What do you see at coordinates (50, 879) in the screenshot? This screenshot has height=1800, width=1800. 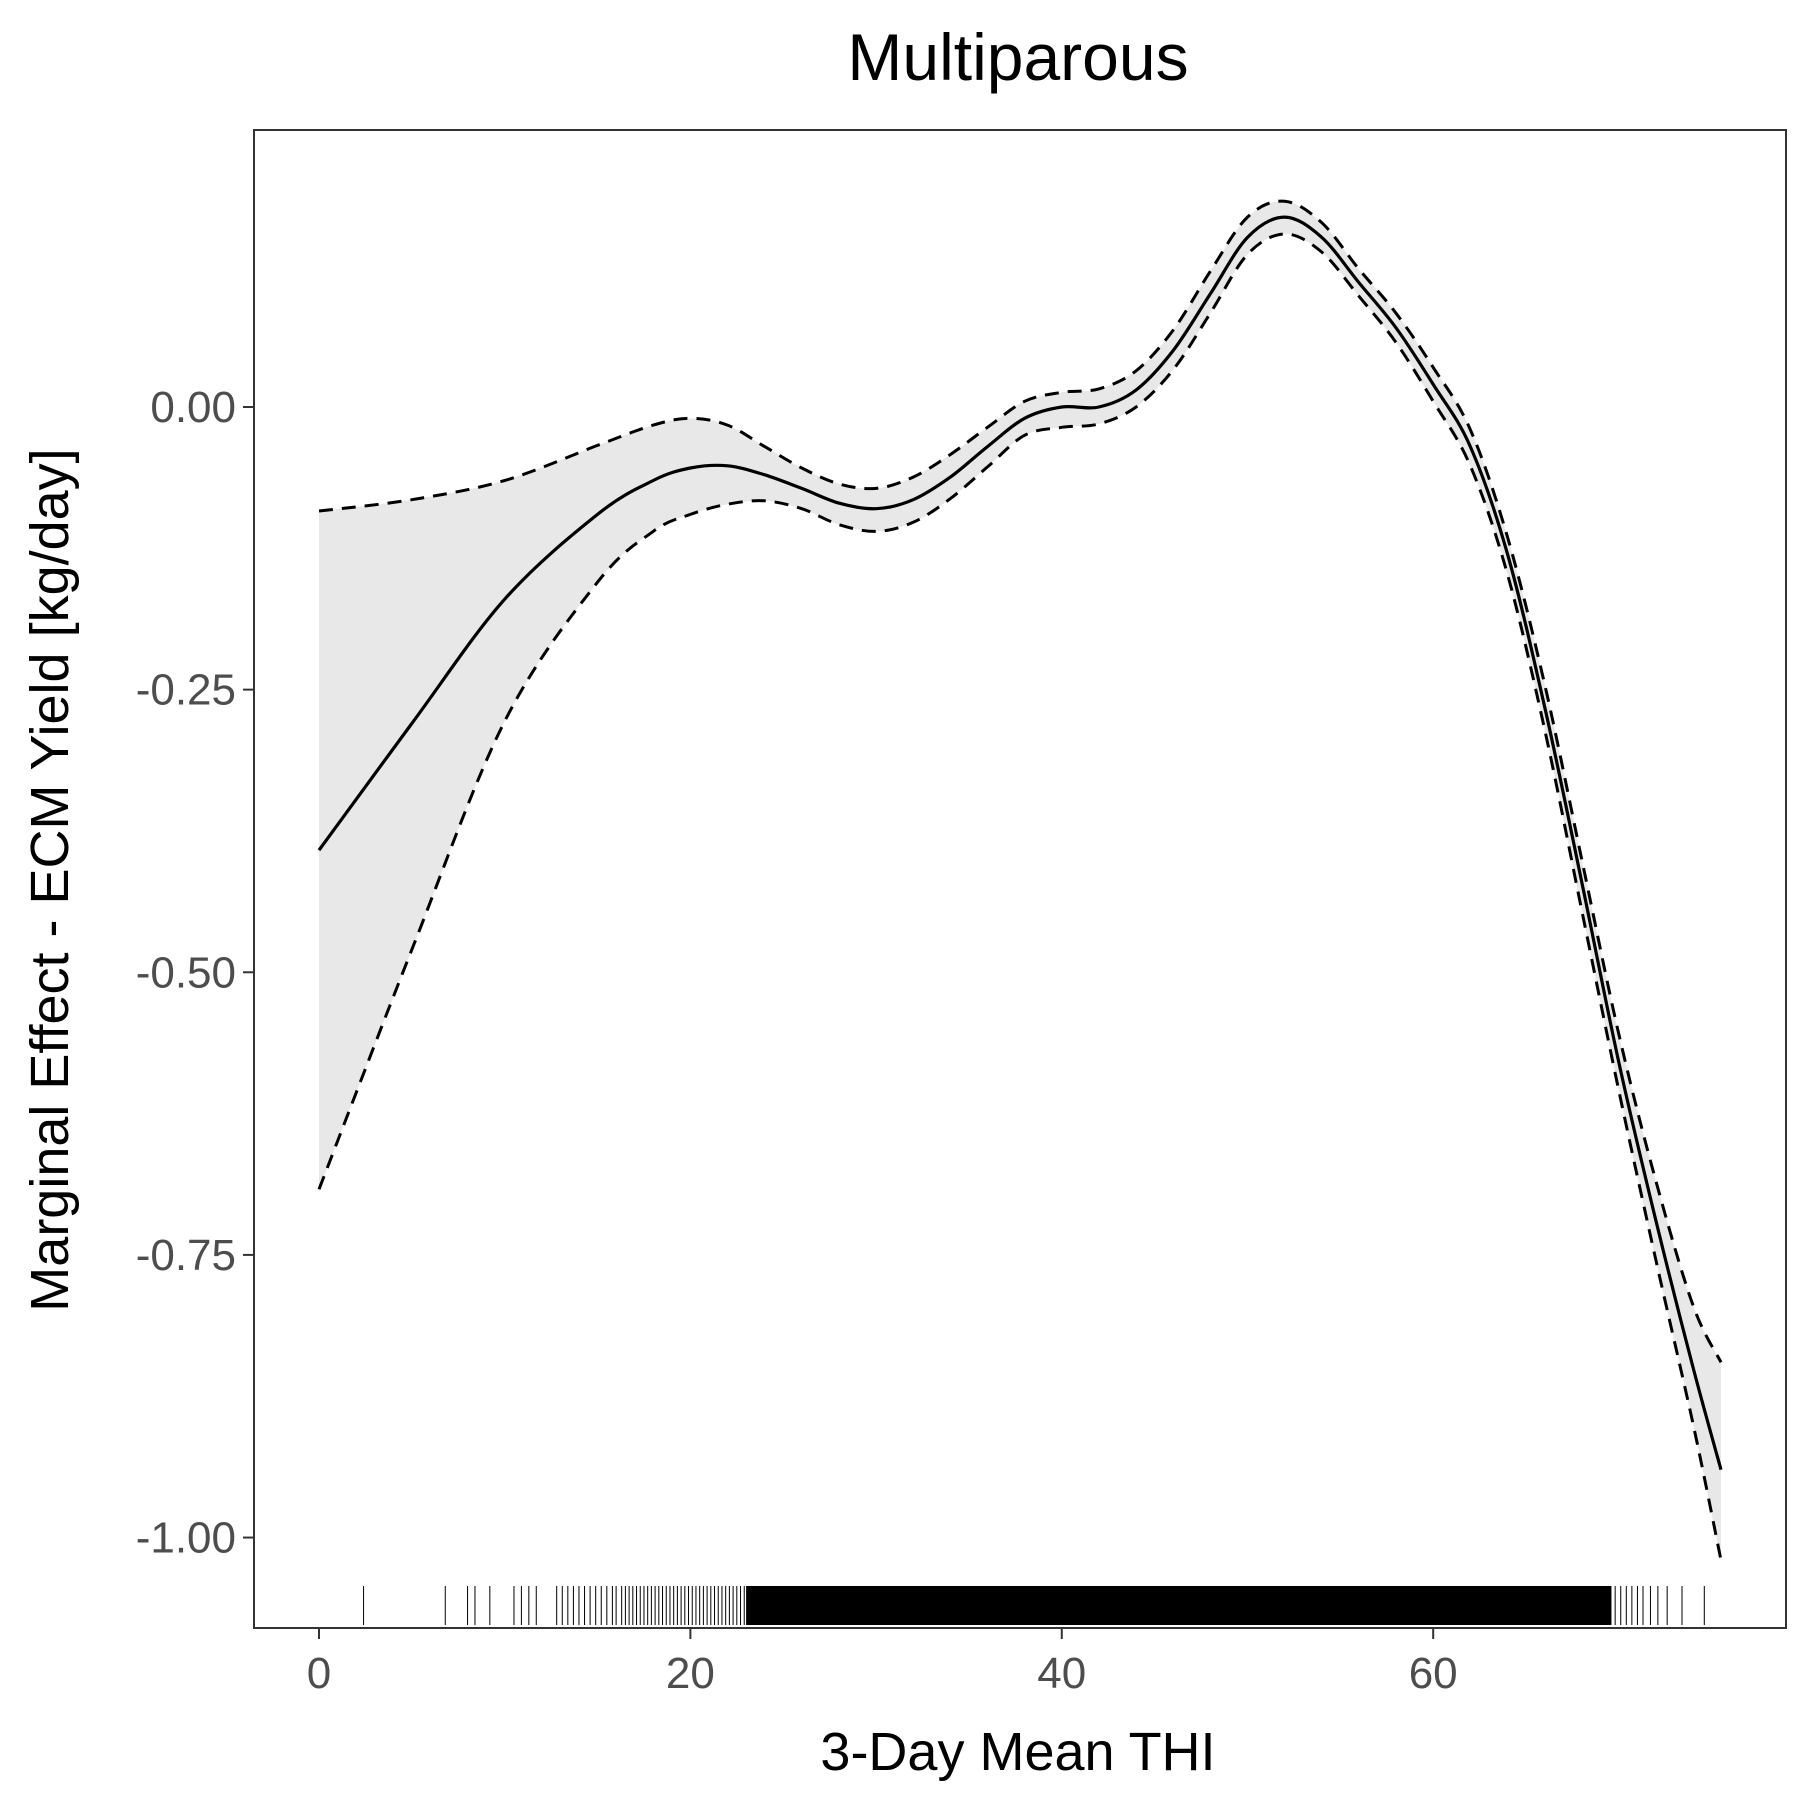 I see `y-axis-title: Marginal Effect - ECM Yield [kg/day]` at bounding box center [50, 879].